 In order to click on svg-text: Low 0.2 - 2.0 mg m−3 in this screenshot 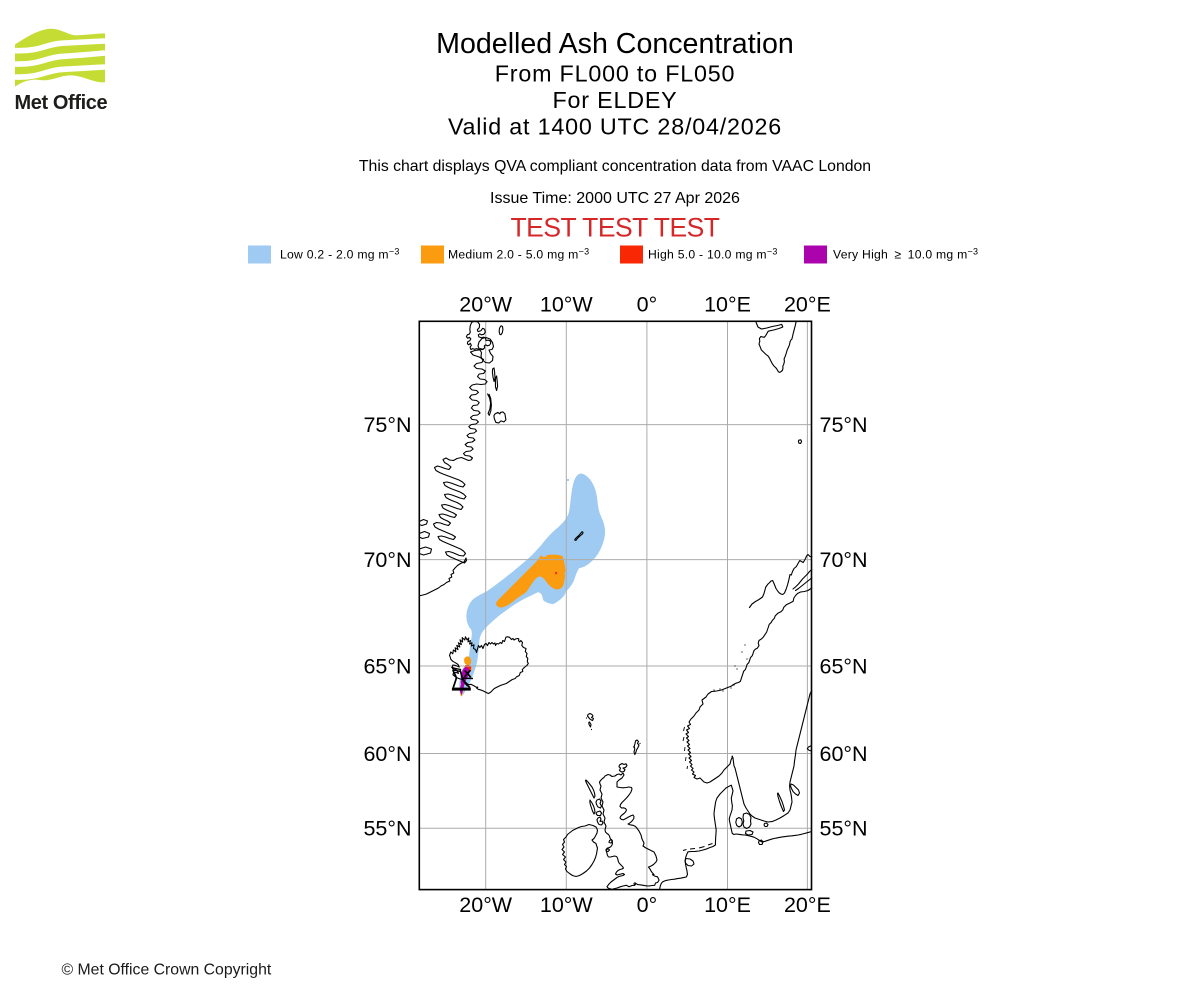, I will do `click(340, 254)`.